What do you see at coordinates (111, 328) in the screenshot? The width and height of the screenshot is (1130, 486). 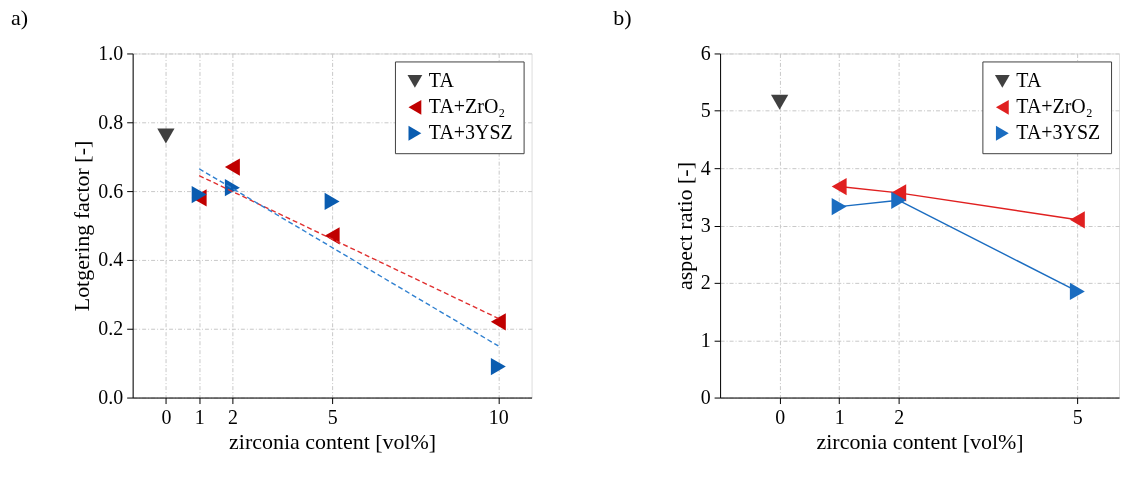 I see `y-tick-label: 0.2` at bounding box center [111, 328].